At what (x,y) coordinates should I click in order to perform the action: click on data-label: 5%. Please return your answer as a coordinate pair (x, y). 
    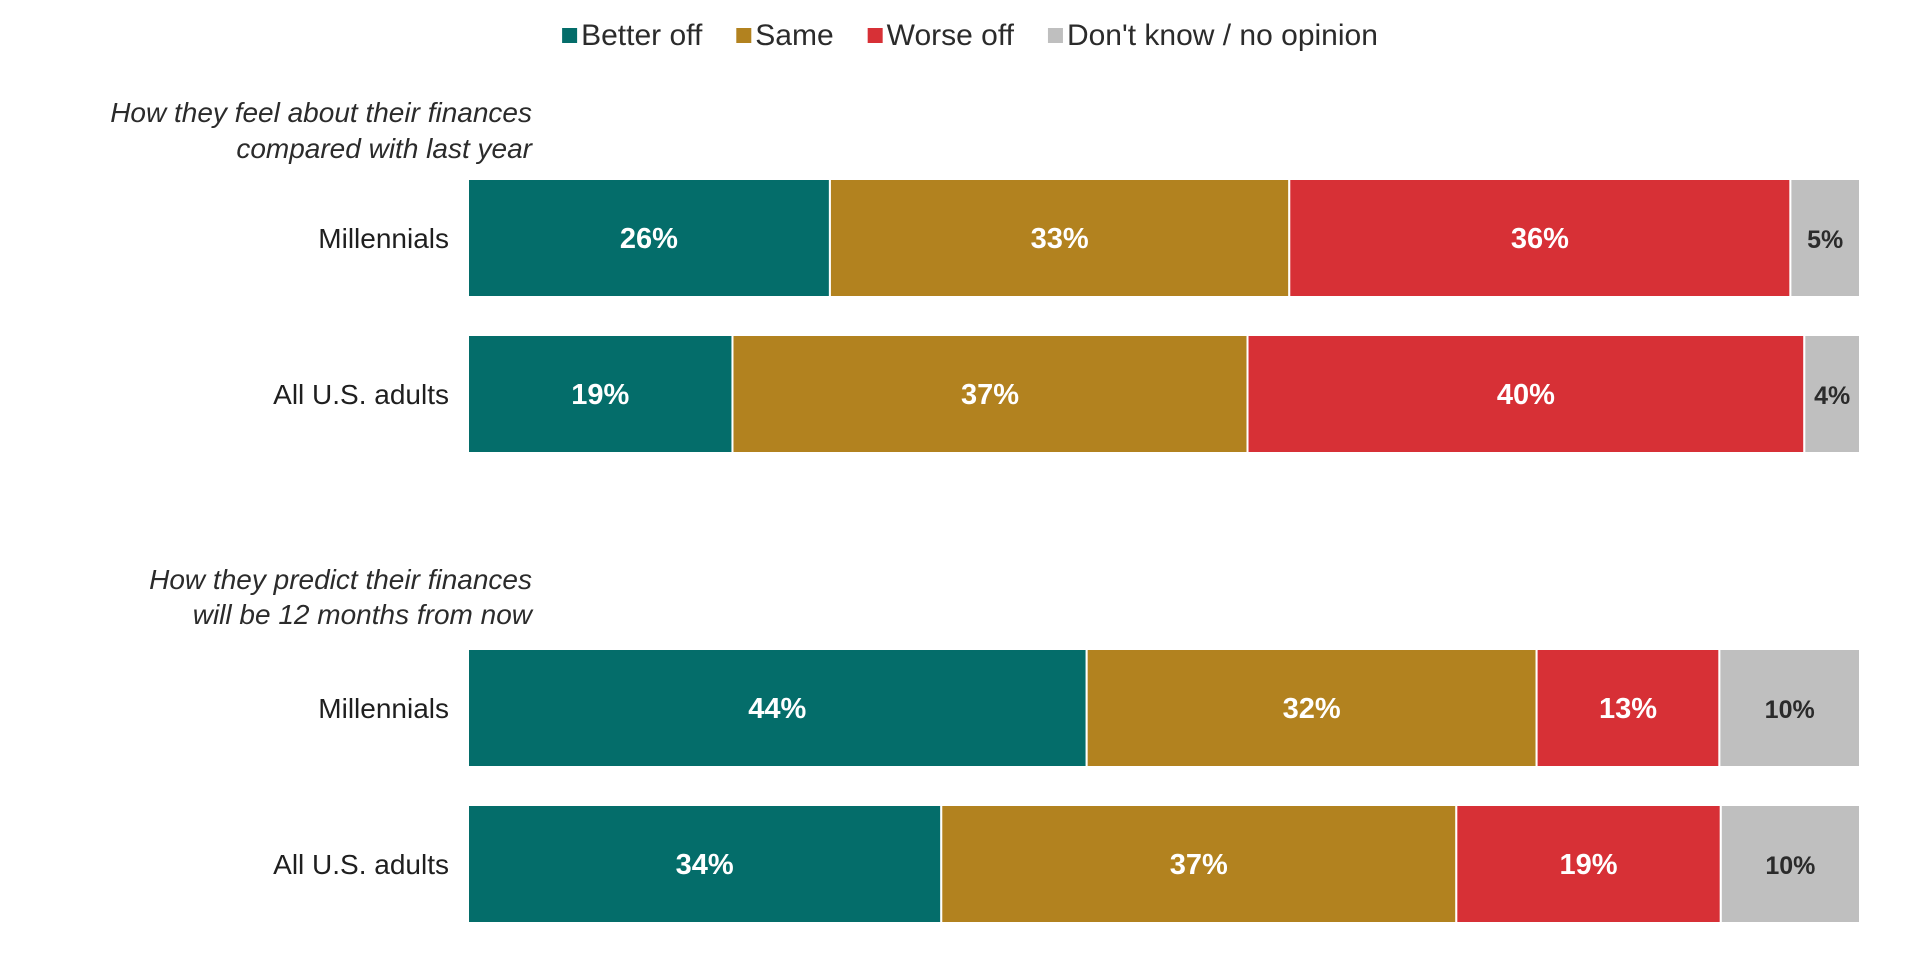
    Looking at the image, I should click on (1825, 240).